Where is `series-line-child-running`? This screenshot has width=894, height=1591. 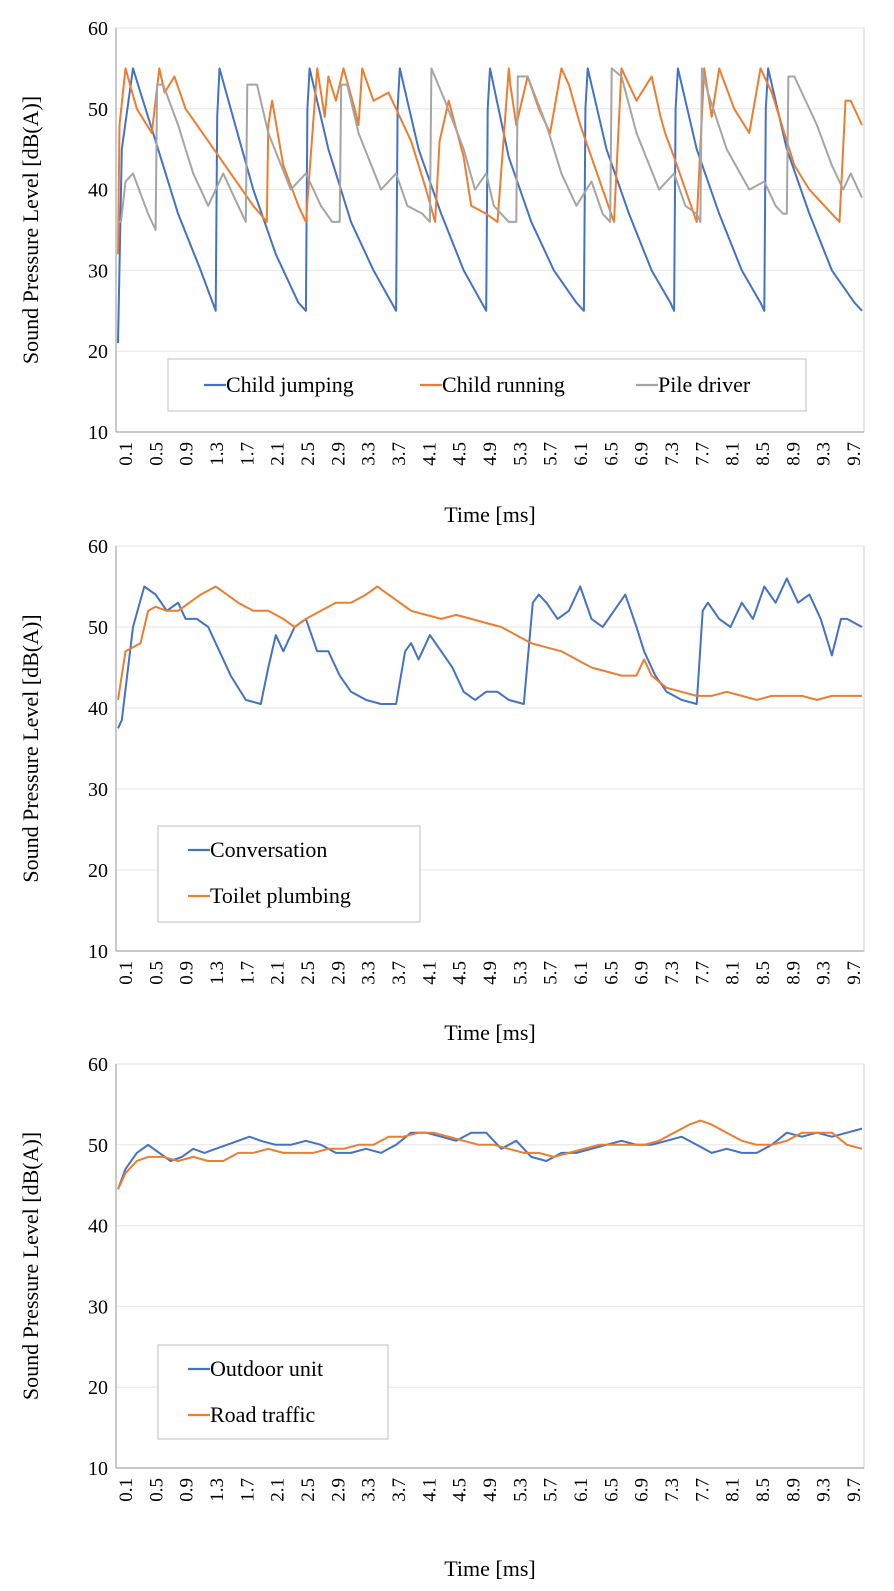 series-line-child-running is located at coordinates (490, 161).